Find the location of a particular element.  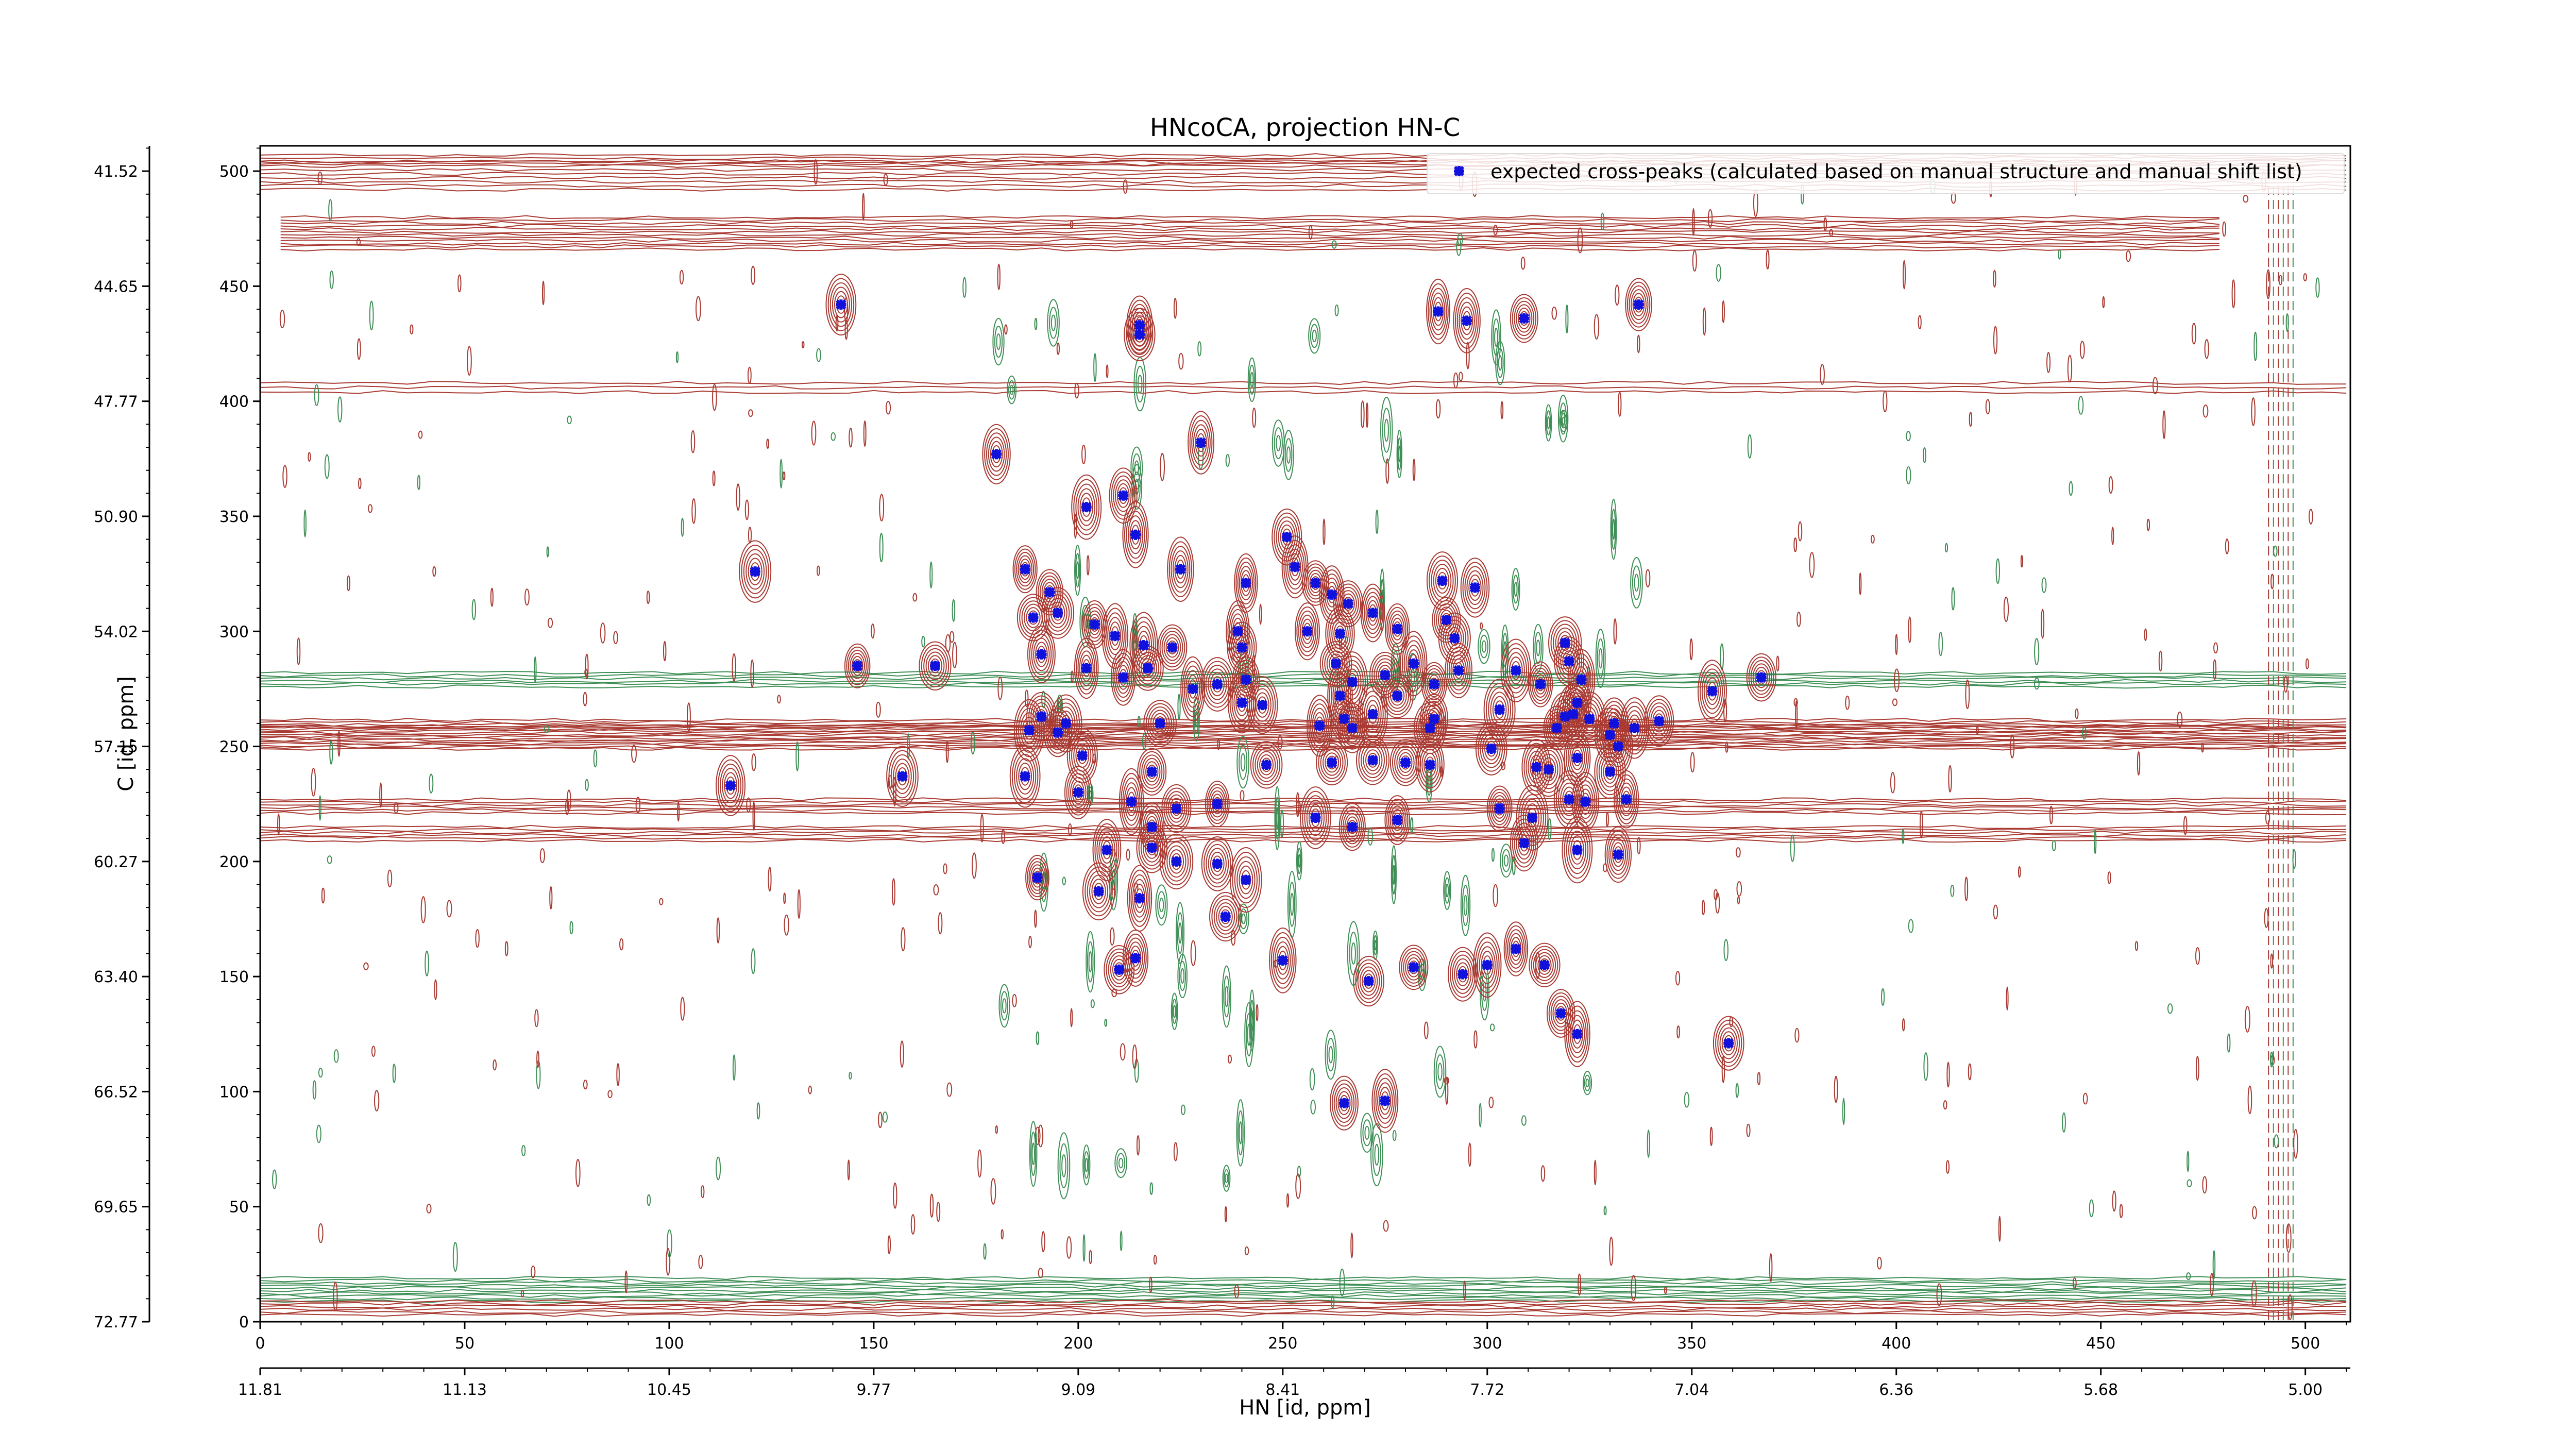

y-ppm-tick-label: 63.40 is located at coordinates (116, 977).